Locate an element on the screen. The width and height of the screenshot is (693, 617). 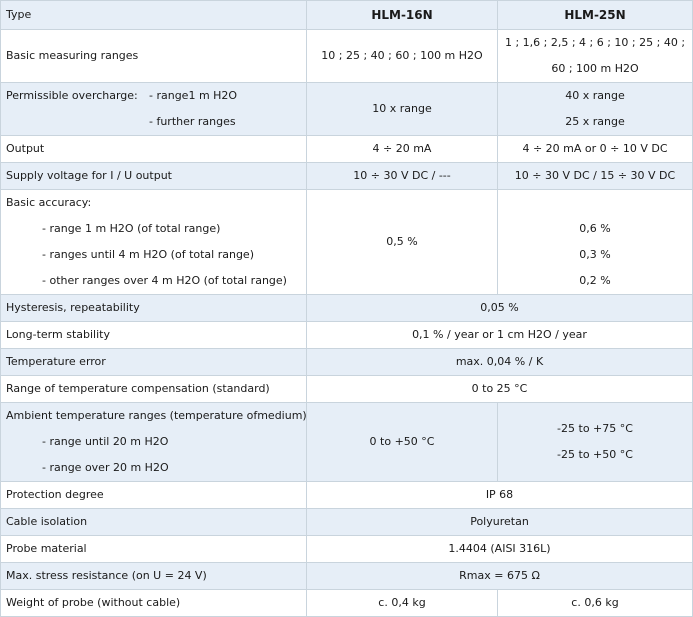
cell-line: 40 x range is located at coordinates (595, 95).